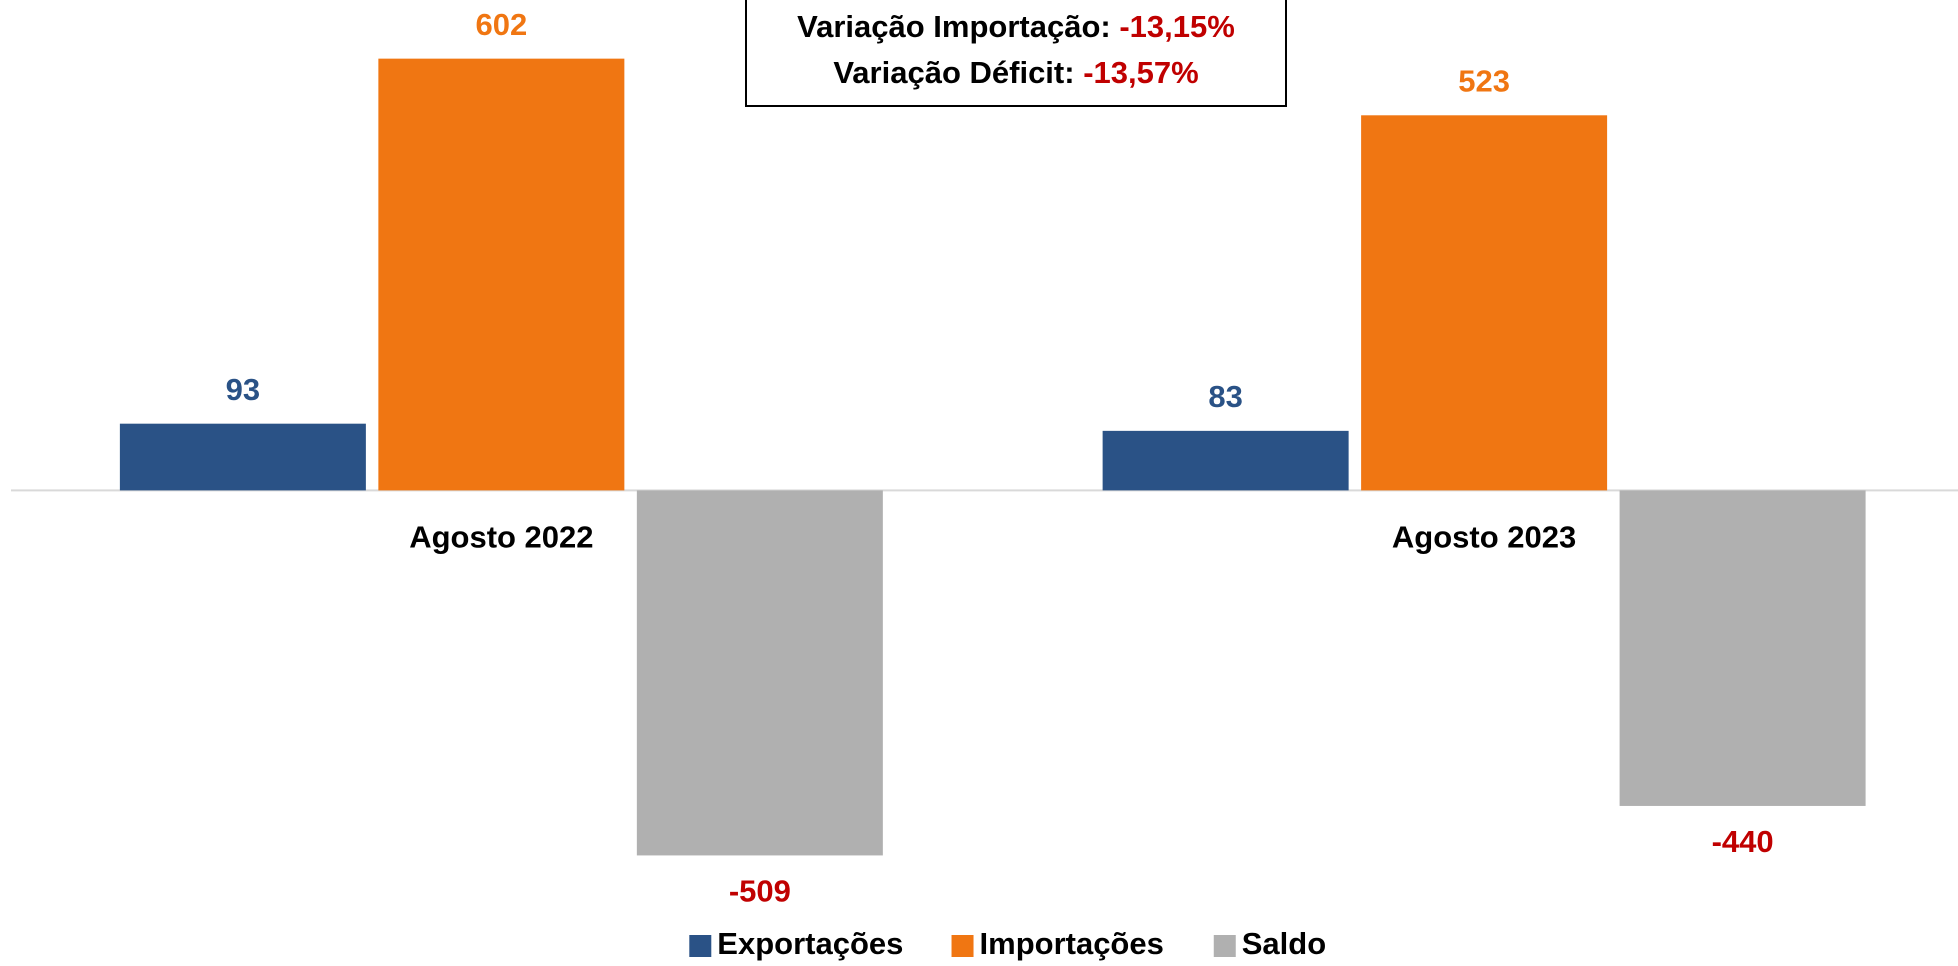 The image size is (1958, 966). Describe the element at coordinates (1072, 943) in the screenshot. I see `legend-label: Importações` at that location.